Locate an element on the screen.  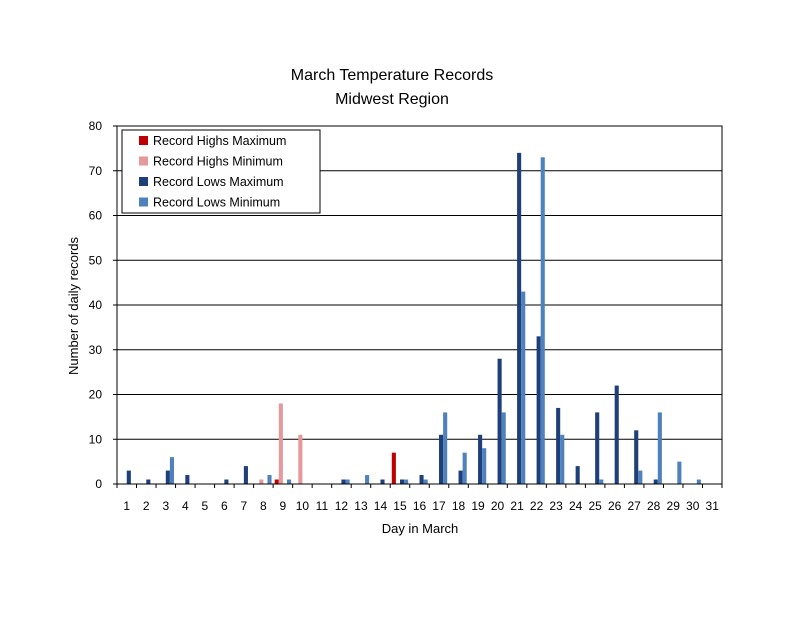
x-tick-label: 21 is located at coordinates (517, 506).